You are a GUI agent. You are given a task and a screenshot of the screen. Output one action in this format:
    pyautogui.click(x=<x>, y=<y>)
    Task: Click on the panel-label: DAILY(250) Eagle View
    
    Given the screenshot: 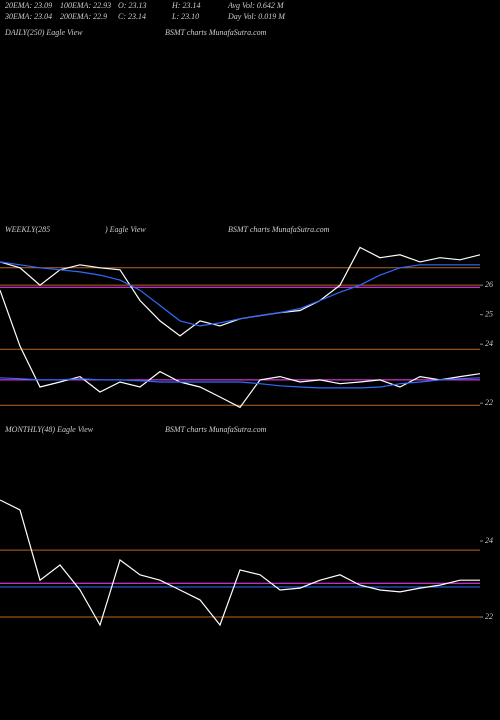 What is the action you would take?
    pyautogui.click(x=43, y=32)
    